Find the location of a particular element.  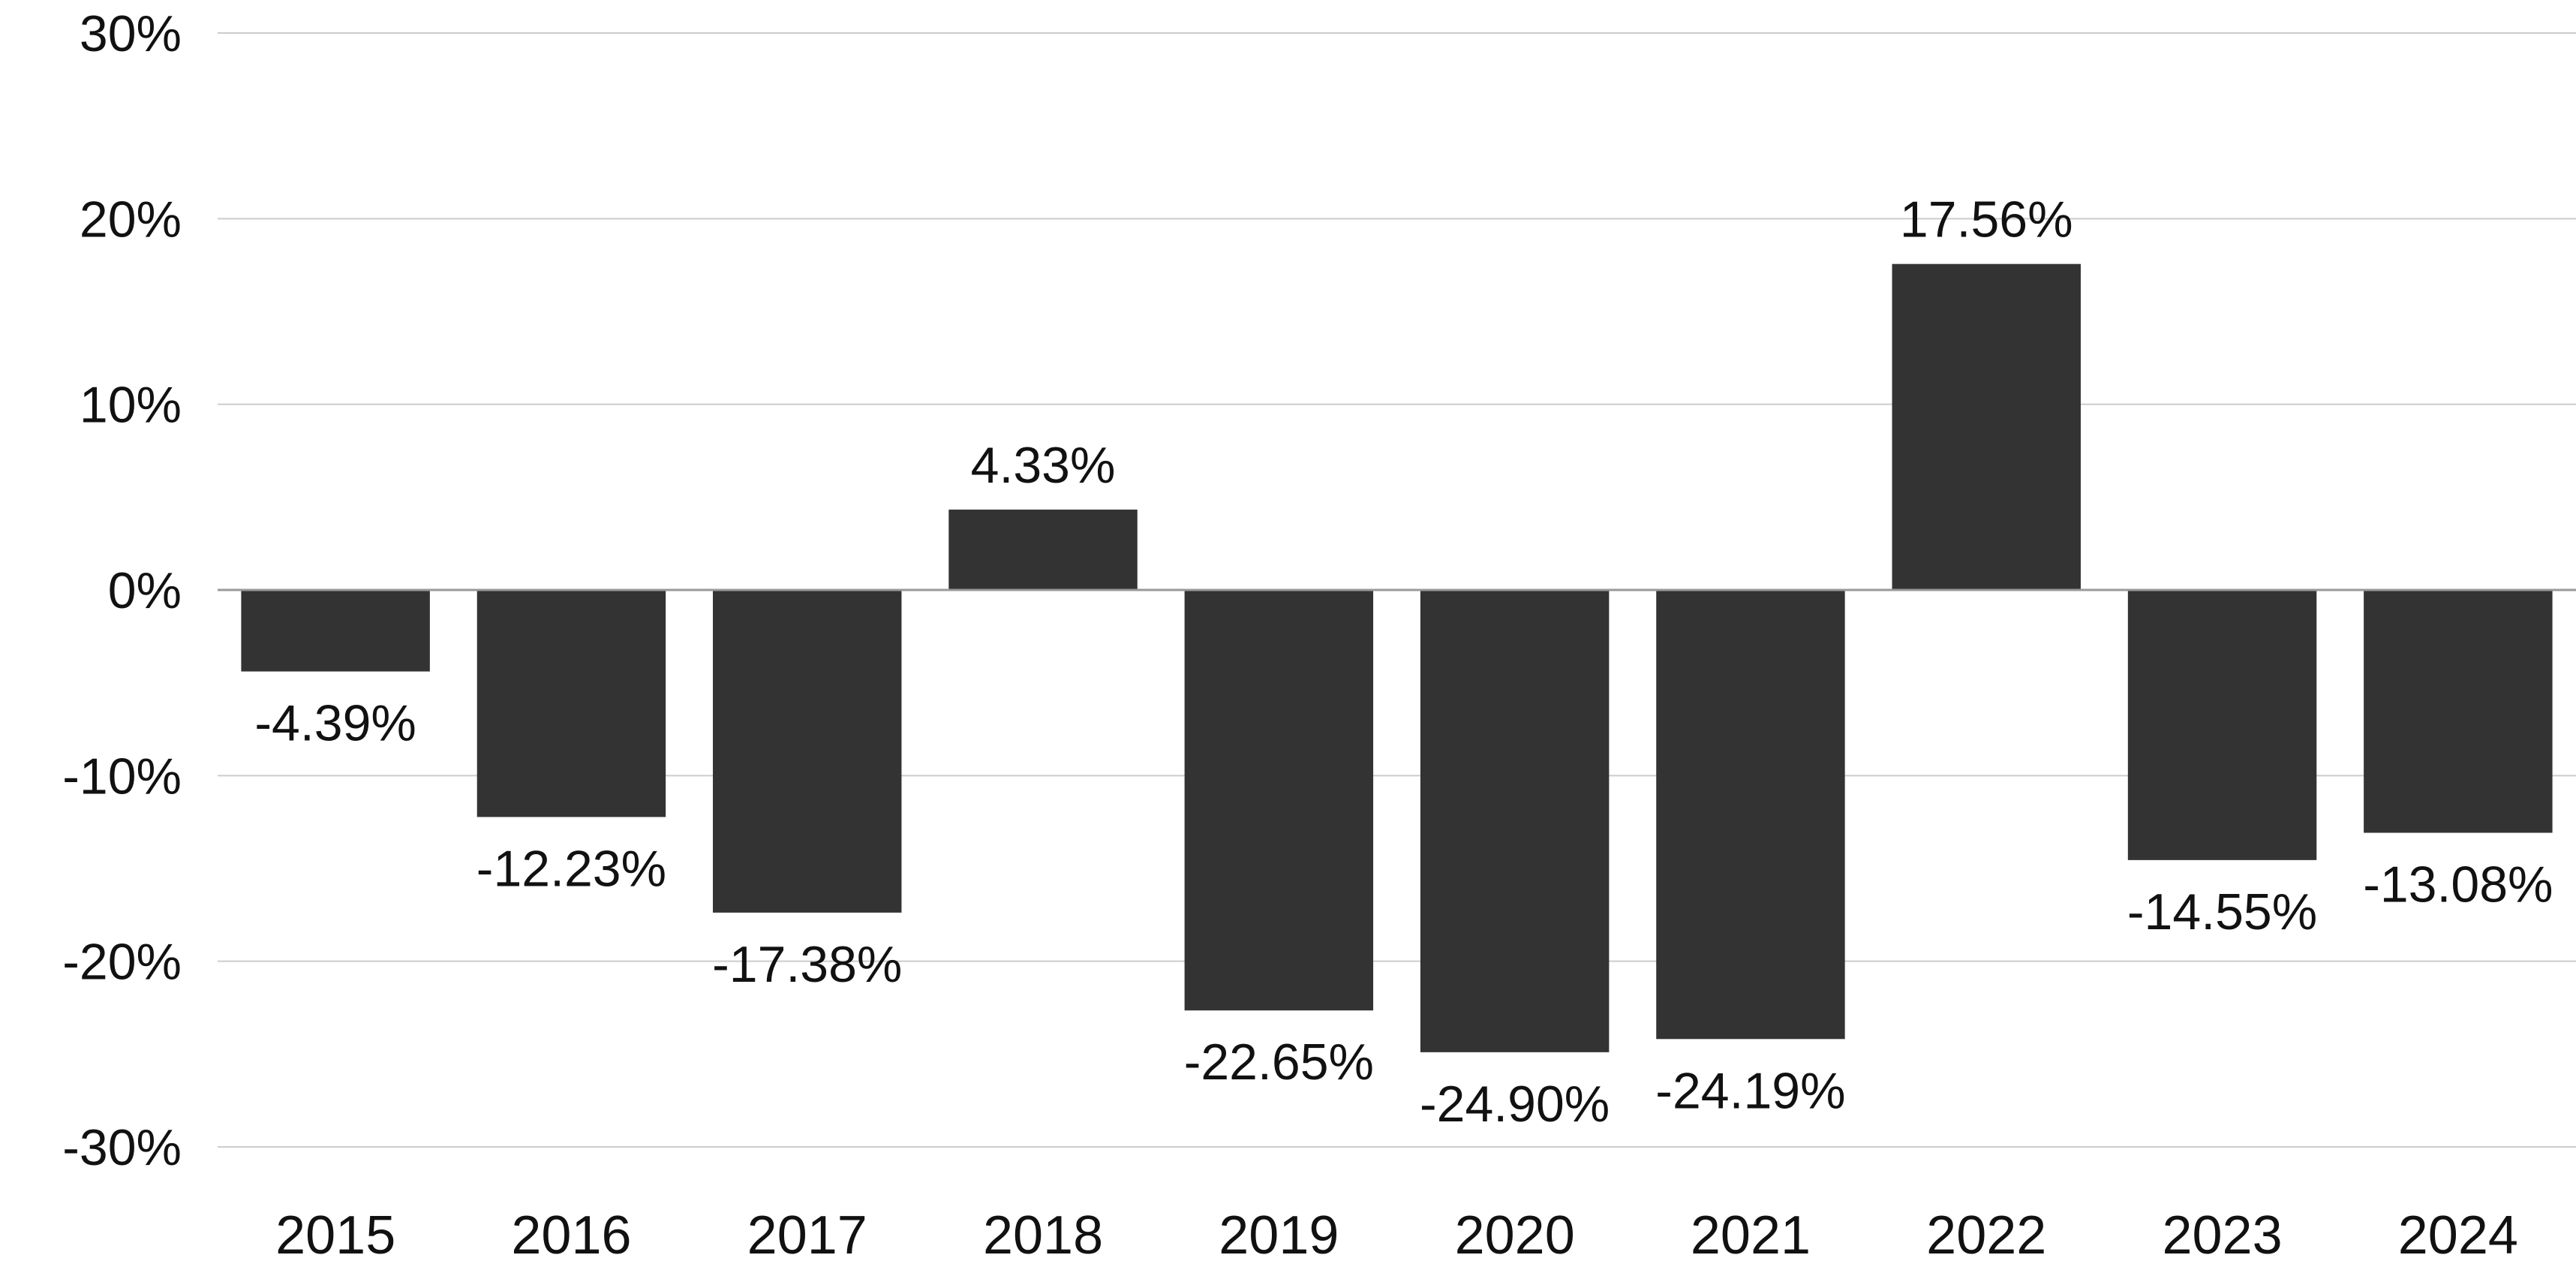

y-tick-label: 20% is located at coordinates (131, 219).